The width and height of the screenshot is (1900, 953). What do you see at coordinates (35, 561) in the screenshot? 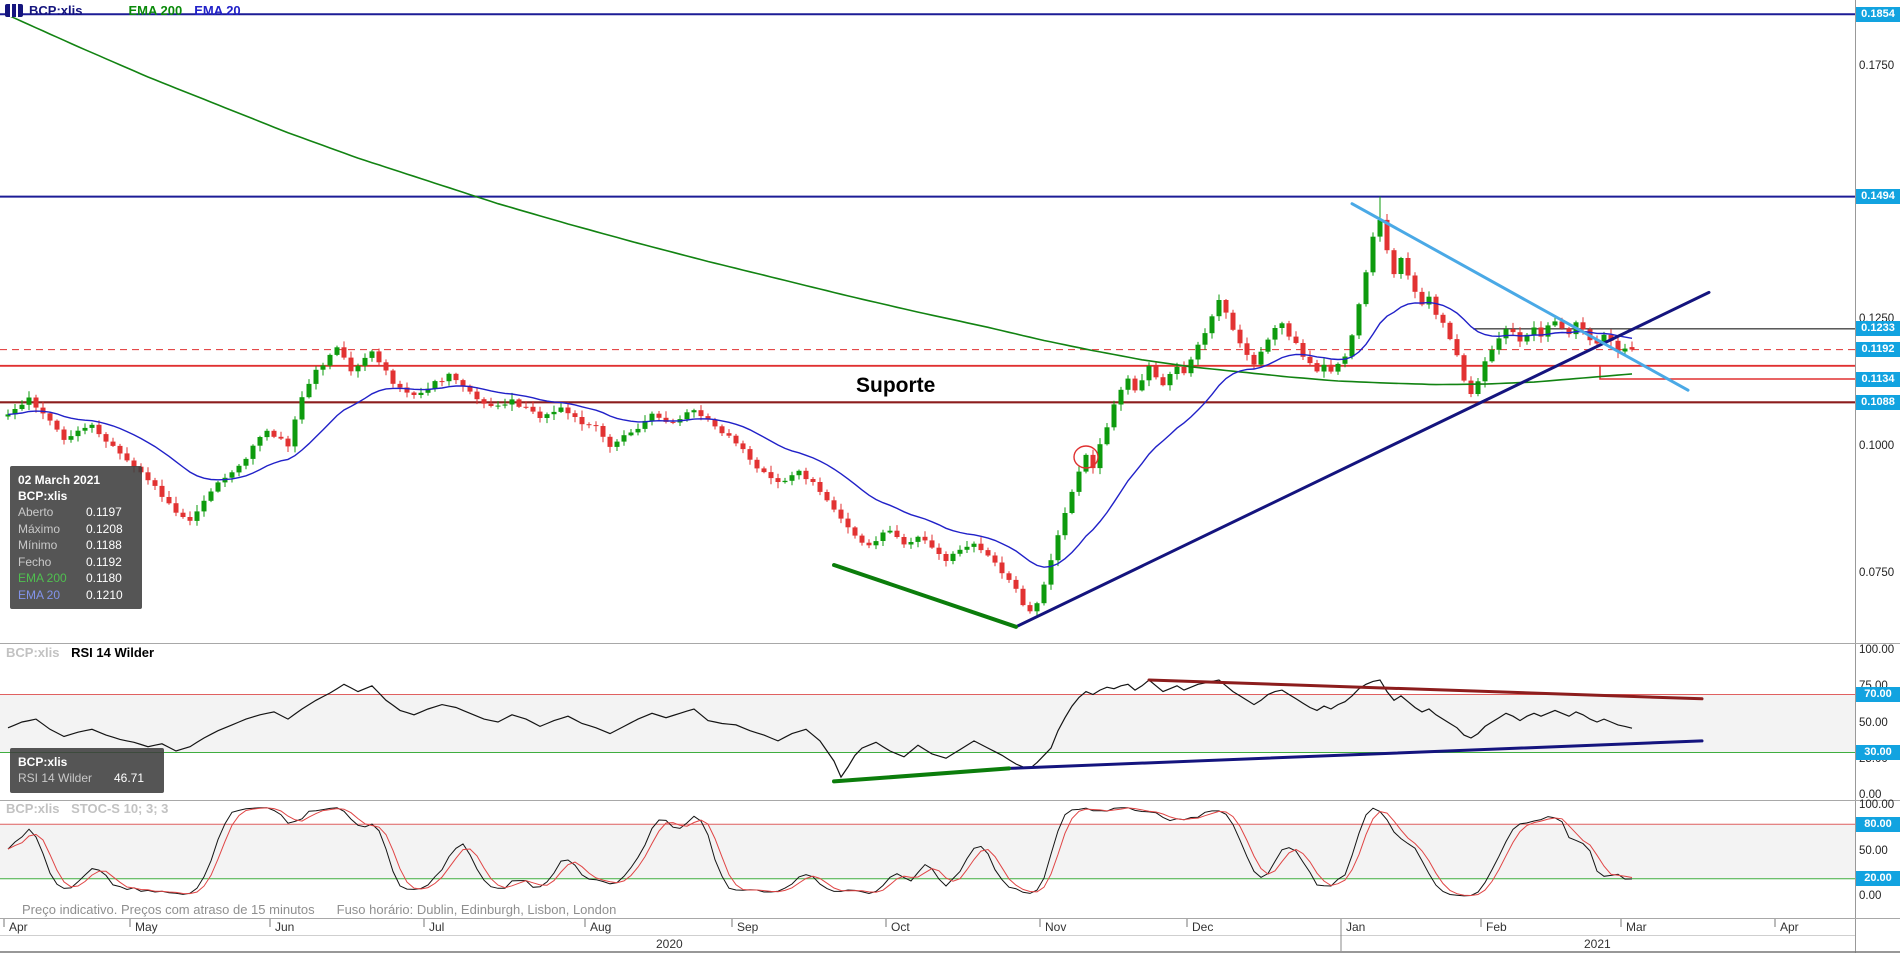
I see `tooltip-close-label: Fecho` at bounding box center [35, 561].